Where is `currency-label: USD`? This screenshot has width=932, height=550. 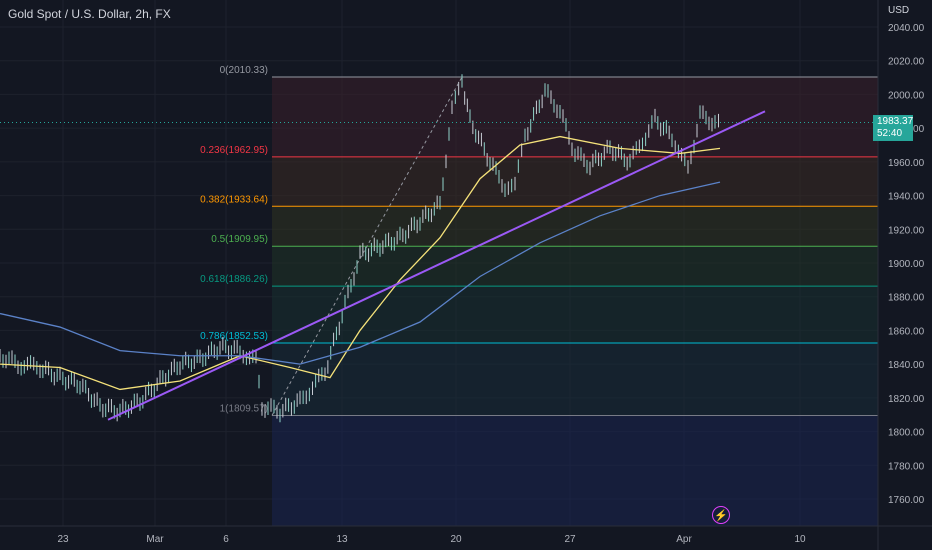
currency-label: USD is located at coordinates (899, 10).